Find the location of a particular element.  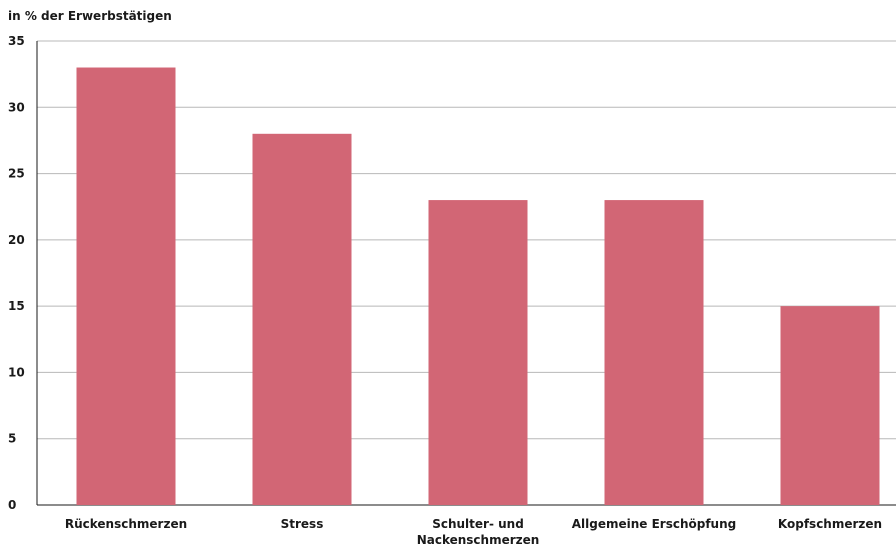

y-tick-label: 0 is located at coordinates (12, 505).